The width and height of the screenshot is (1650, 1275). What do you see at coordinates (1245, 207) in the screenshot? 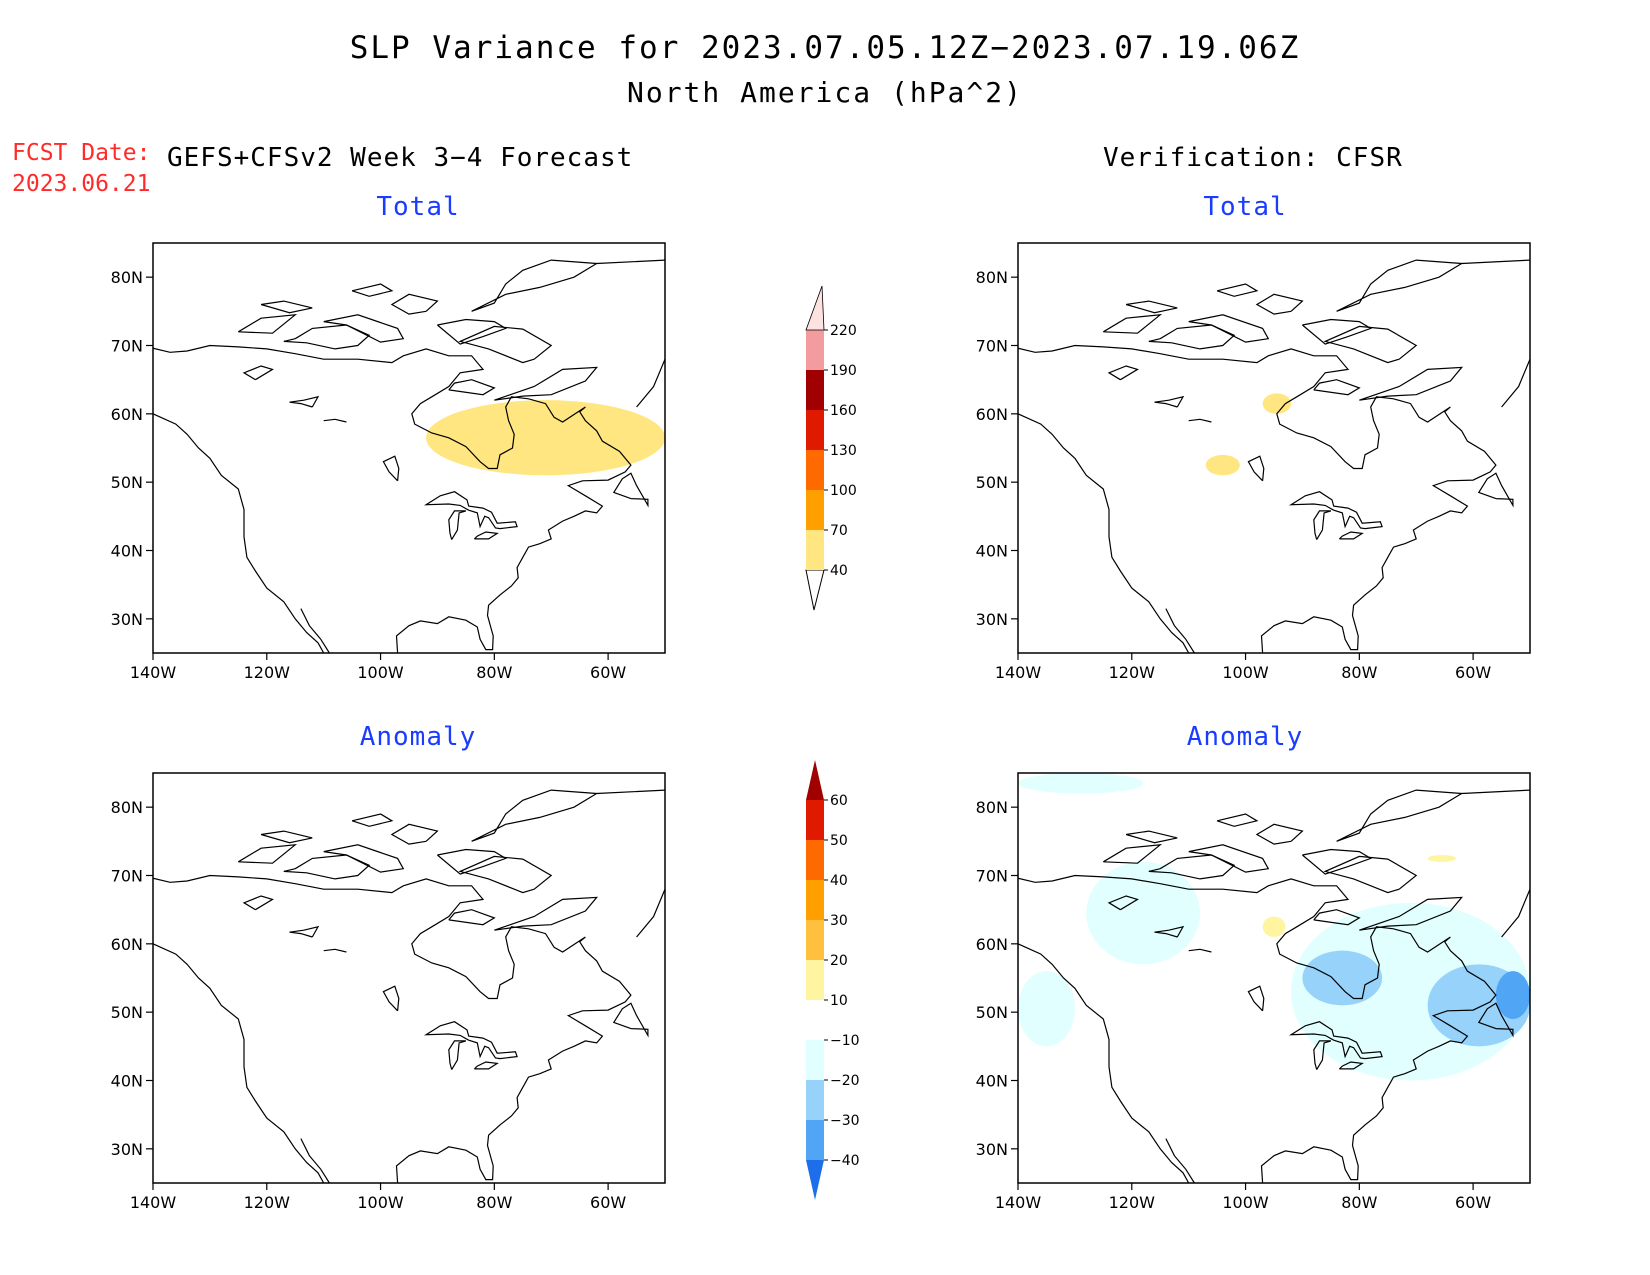
I see `panel-title-verification-total: Total` at bounding box center [1245, 207].